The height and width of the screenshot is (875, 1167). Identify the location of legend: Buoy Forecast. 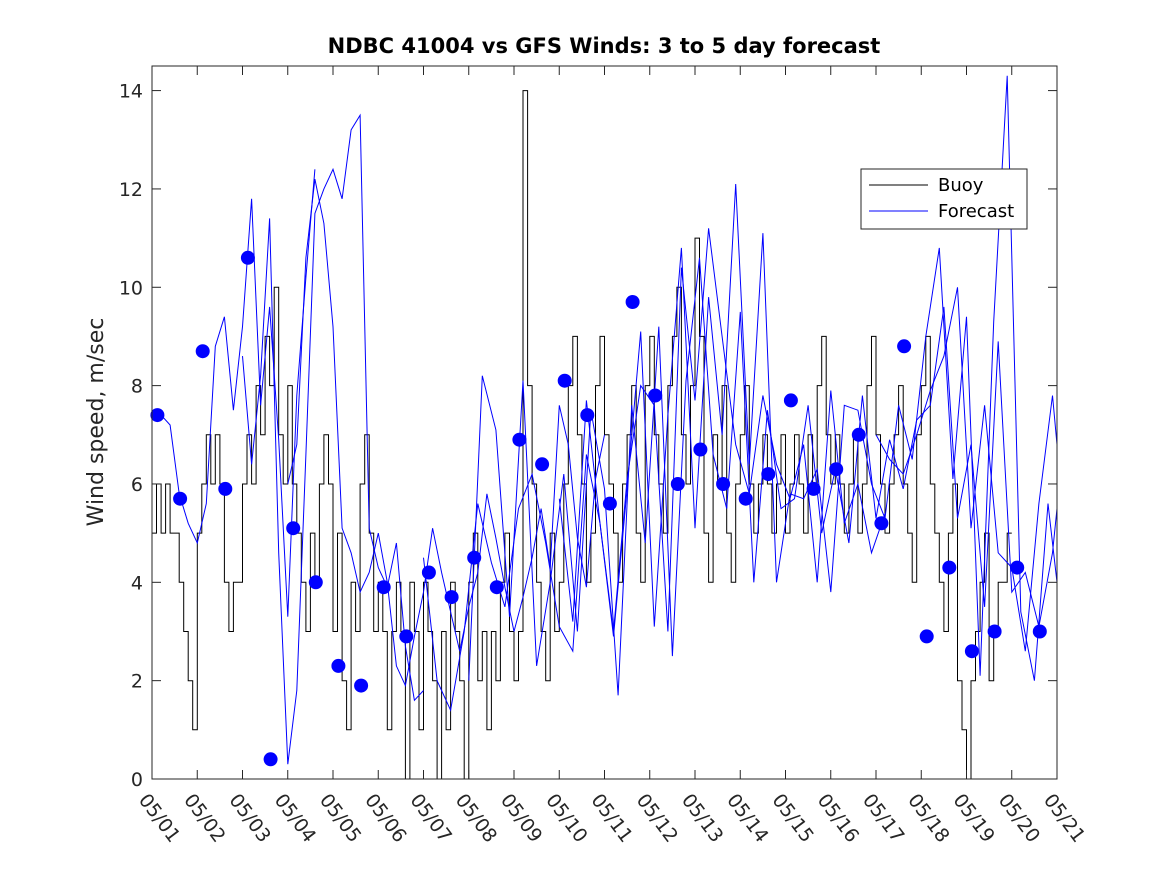
(944, 199).